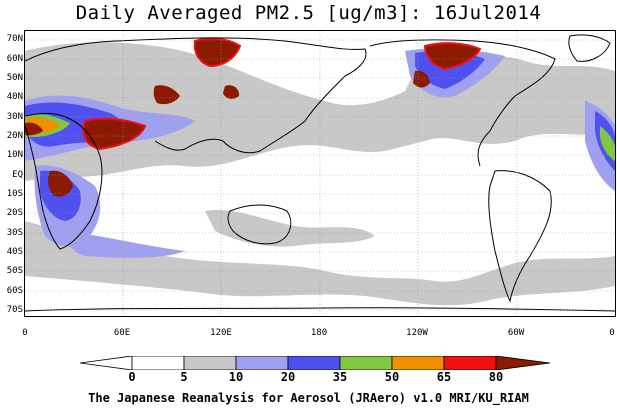 The height and width of the screenshot is (410, 617). What do you see at coordinates (64, 181) in the screenshot?
I see `africa-coast` at bounding box center [64, 181].